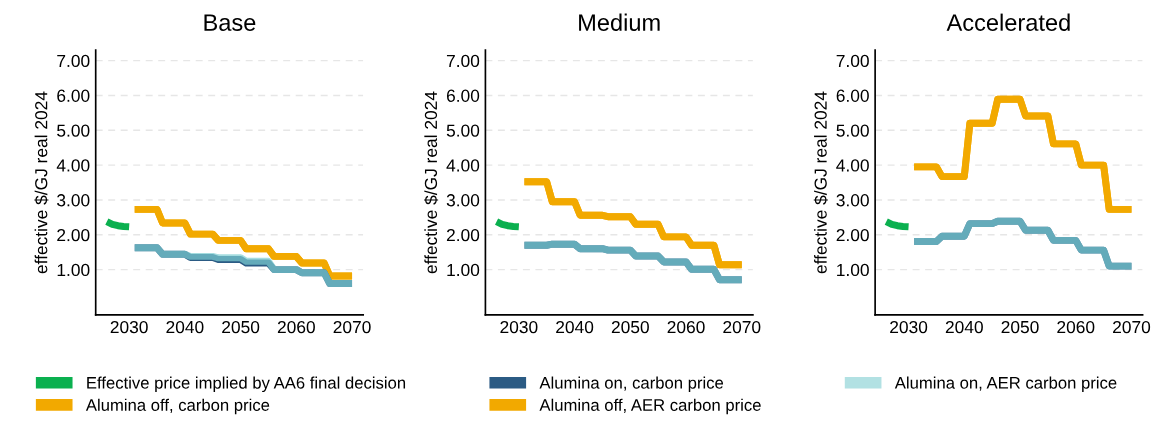 The width and height of the screenshot is (1153, 425). Describe the element at coordinates (650, 406) in the screenshot. I see `legend-label: Alumina off, AER carbon price` at that location.